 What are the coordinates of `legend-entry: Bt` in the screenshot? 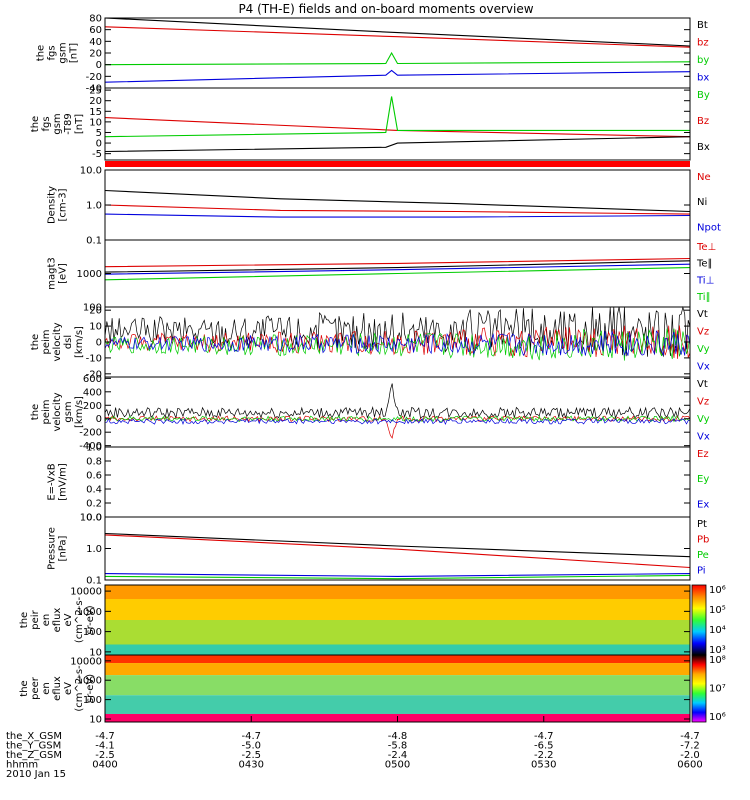 It's located at (702, 25).